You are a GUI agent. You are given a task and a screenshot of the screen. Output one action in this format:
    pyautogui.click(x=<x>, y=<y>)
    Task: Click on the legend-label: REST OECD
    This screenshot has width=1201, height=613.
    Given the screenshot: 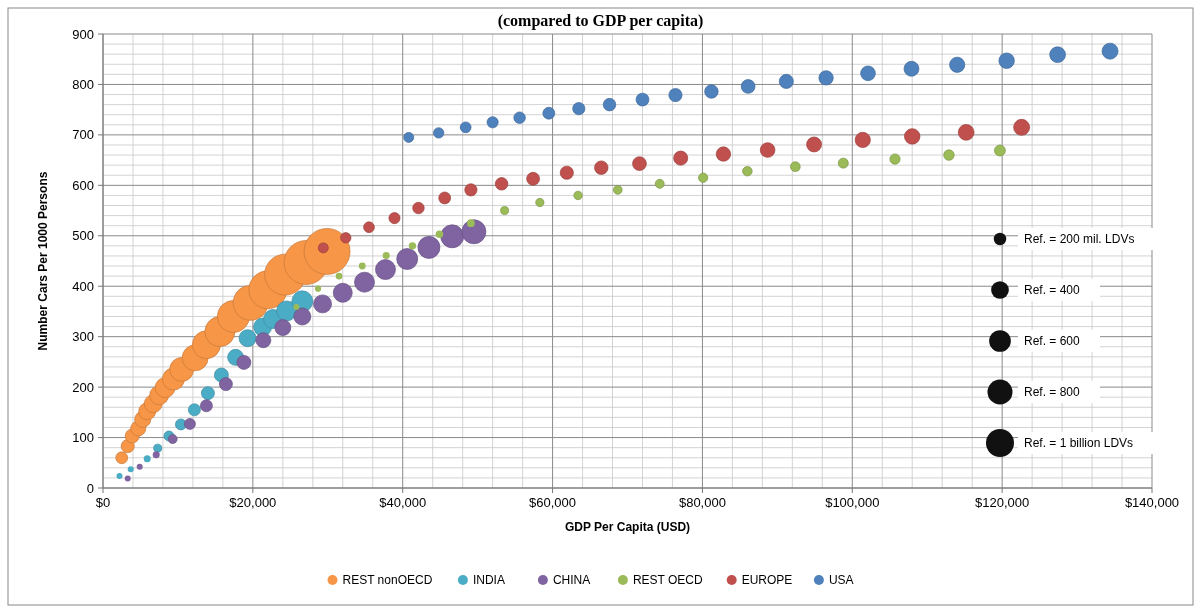 What is the action you would take?
    pyautogui.click(x=668, y=580)
    